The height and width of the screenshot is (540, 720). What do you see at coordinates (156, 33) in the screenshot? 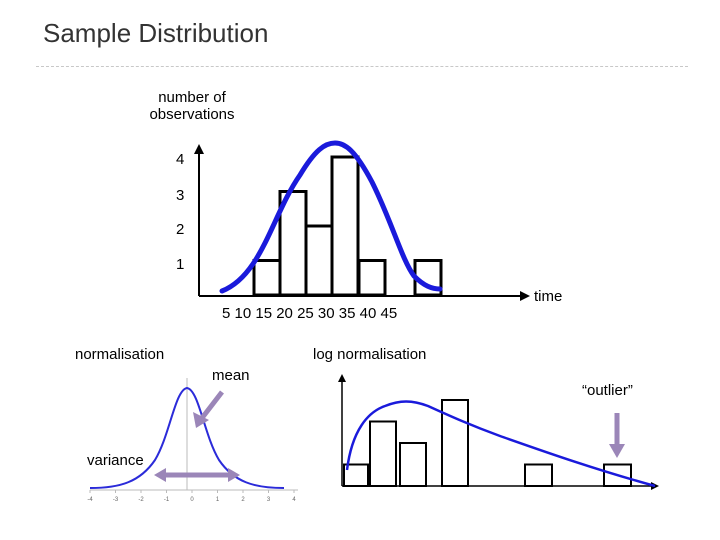
I see `slide-title: Sample Distribution` at bounding box center [156, 33].